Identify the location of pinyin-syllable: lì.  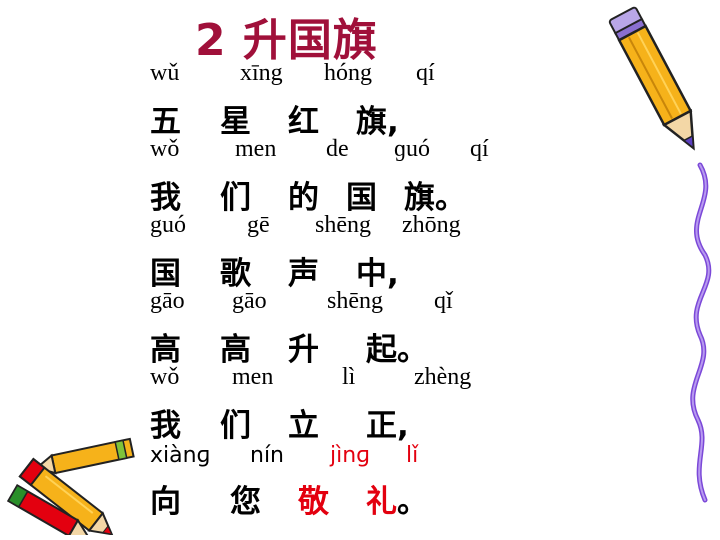
(349, 377).